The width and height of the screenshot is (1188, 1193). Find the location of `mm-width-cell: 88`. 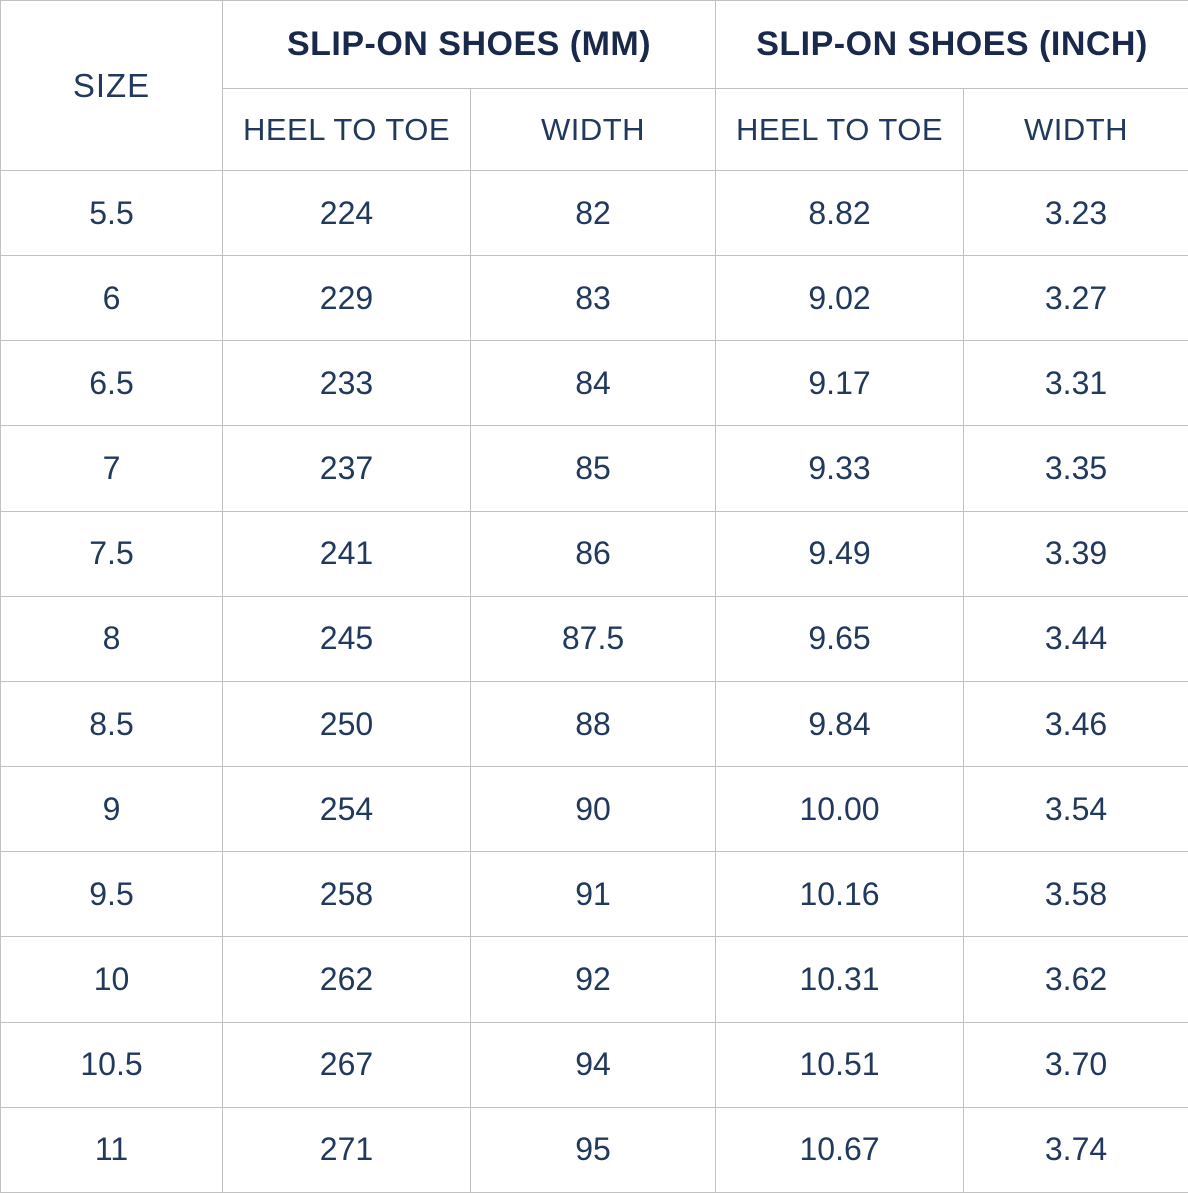

mm-width-cell: 88 is located at coordinates (593, 724).